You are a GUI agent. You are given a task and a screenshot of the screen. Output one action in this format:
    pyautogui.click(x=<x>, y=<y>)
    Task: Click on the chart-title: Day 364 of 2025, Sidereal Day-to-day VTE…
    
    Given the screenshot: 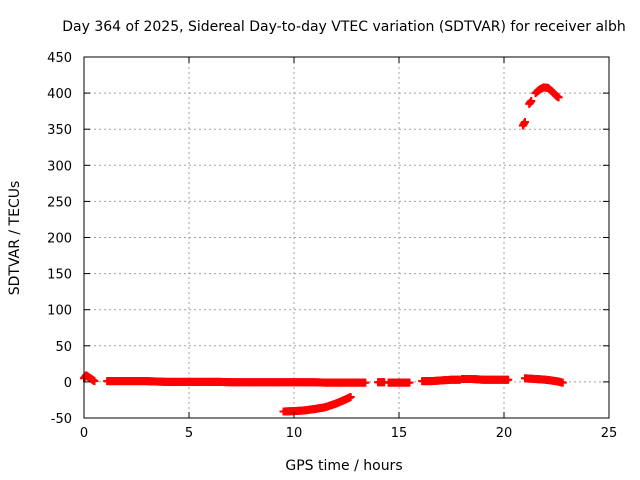 What is the action you would take?
    pyautogui.click(x=343, y=27)
    